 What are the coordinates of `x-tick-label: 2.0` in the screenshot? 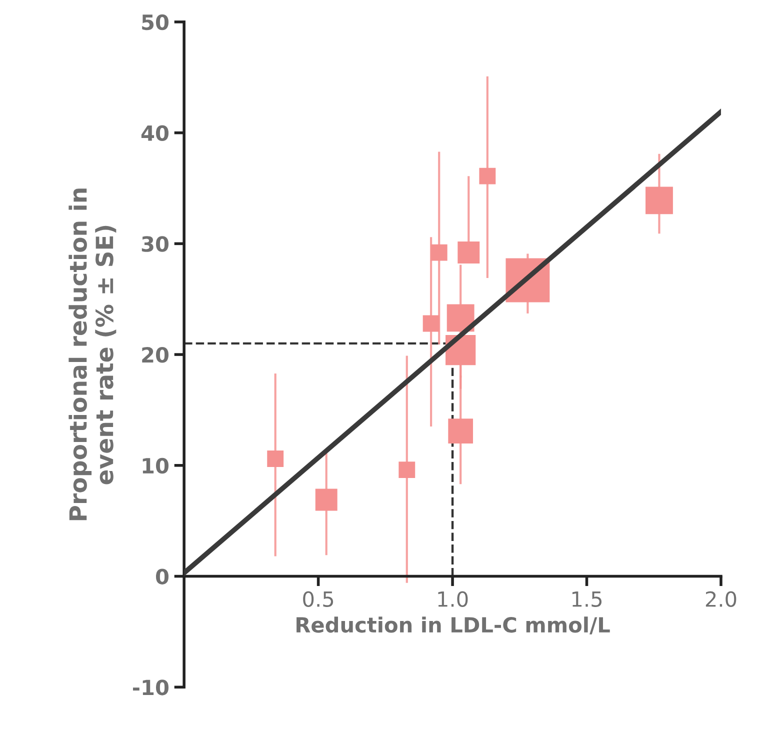 It's located at (721, 599).